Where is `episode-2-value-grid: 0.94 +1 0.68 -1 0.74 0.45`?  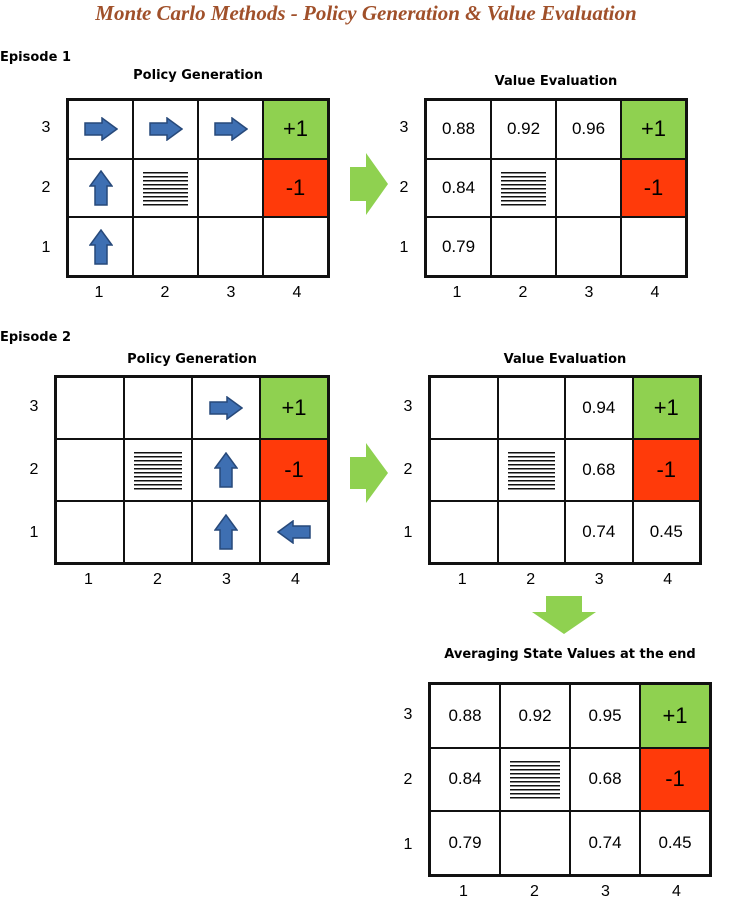
episode-2-value-grid: 0.94 +1 0.68 -1 0.74 0.45 is located at coordinates (565, 470).